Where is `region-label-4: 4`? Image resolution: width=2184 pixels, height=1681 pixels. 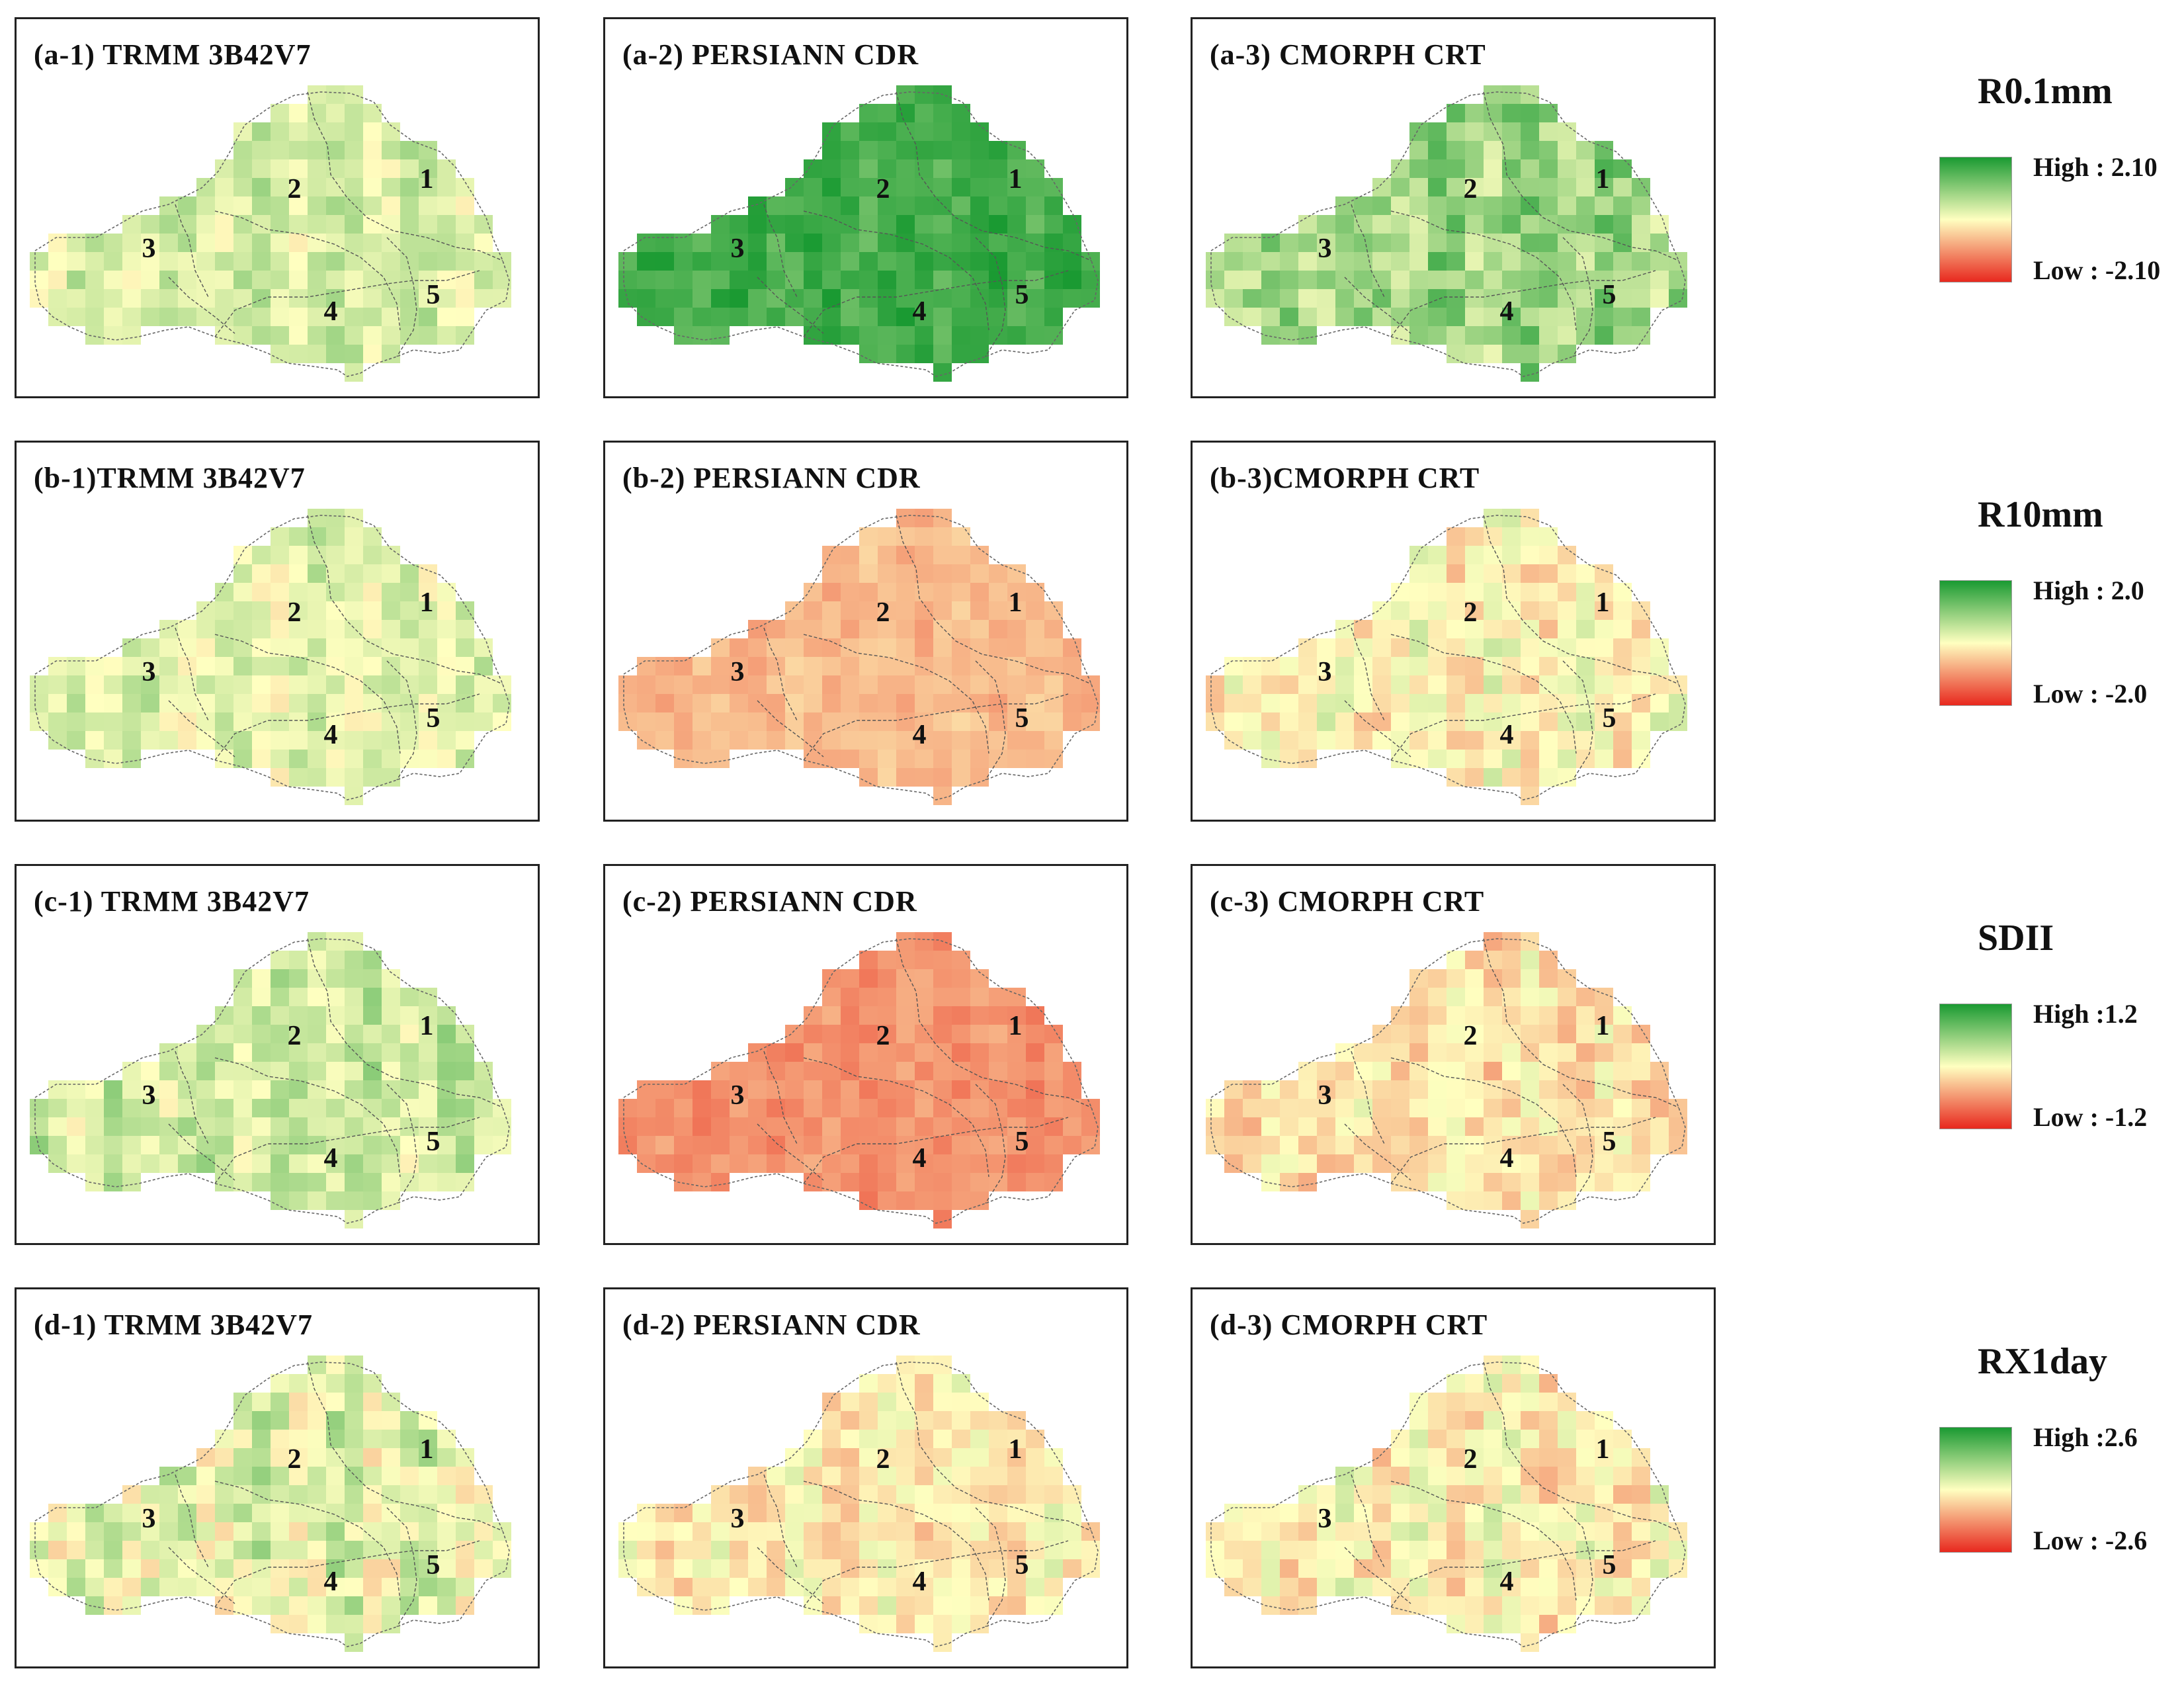
region-label-4: 4 is located at coordinates (331, 1158).